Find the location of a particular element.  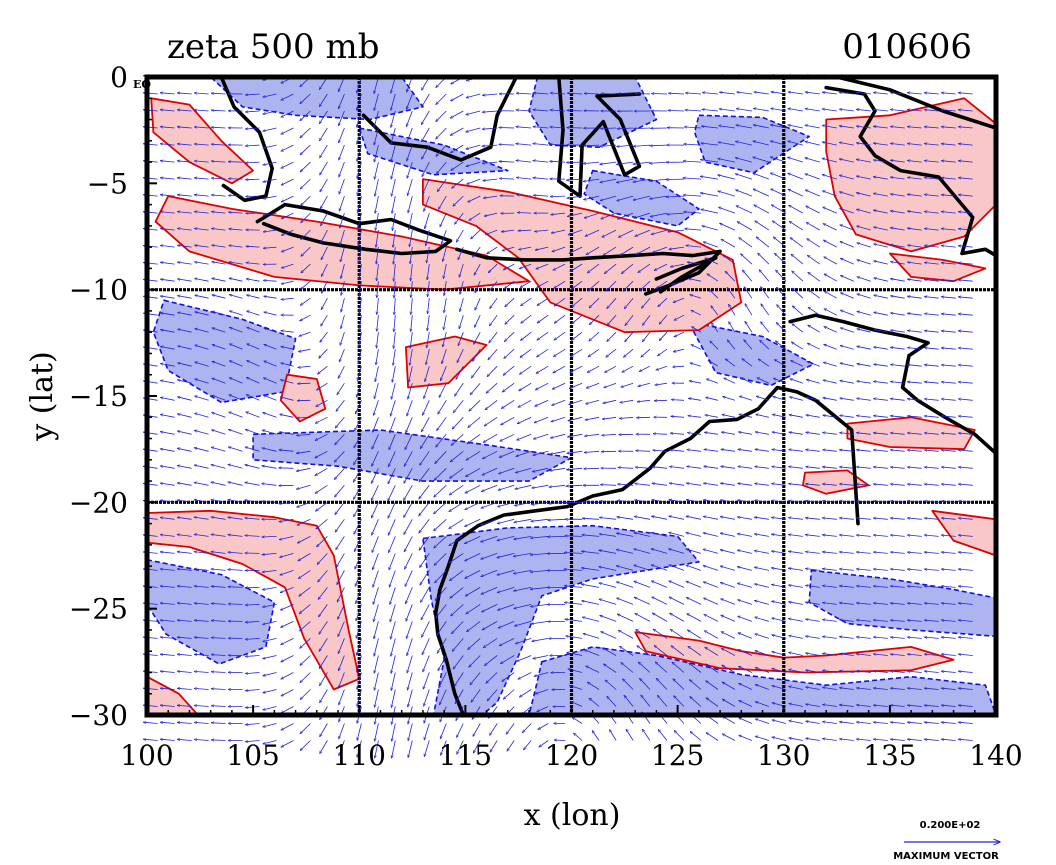

positive-region-mid-blob-a is located at coordinates (303, 398).